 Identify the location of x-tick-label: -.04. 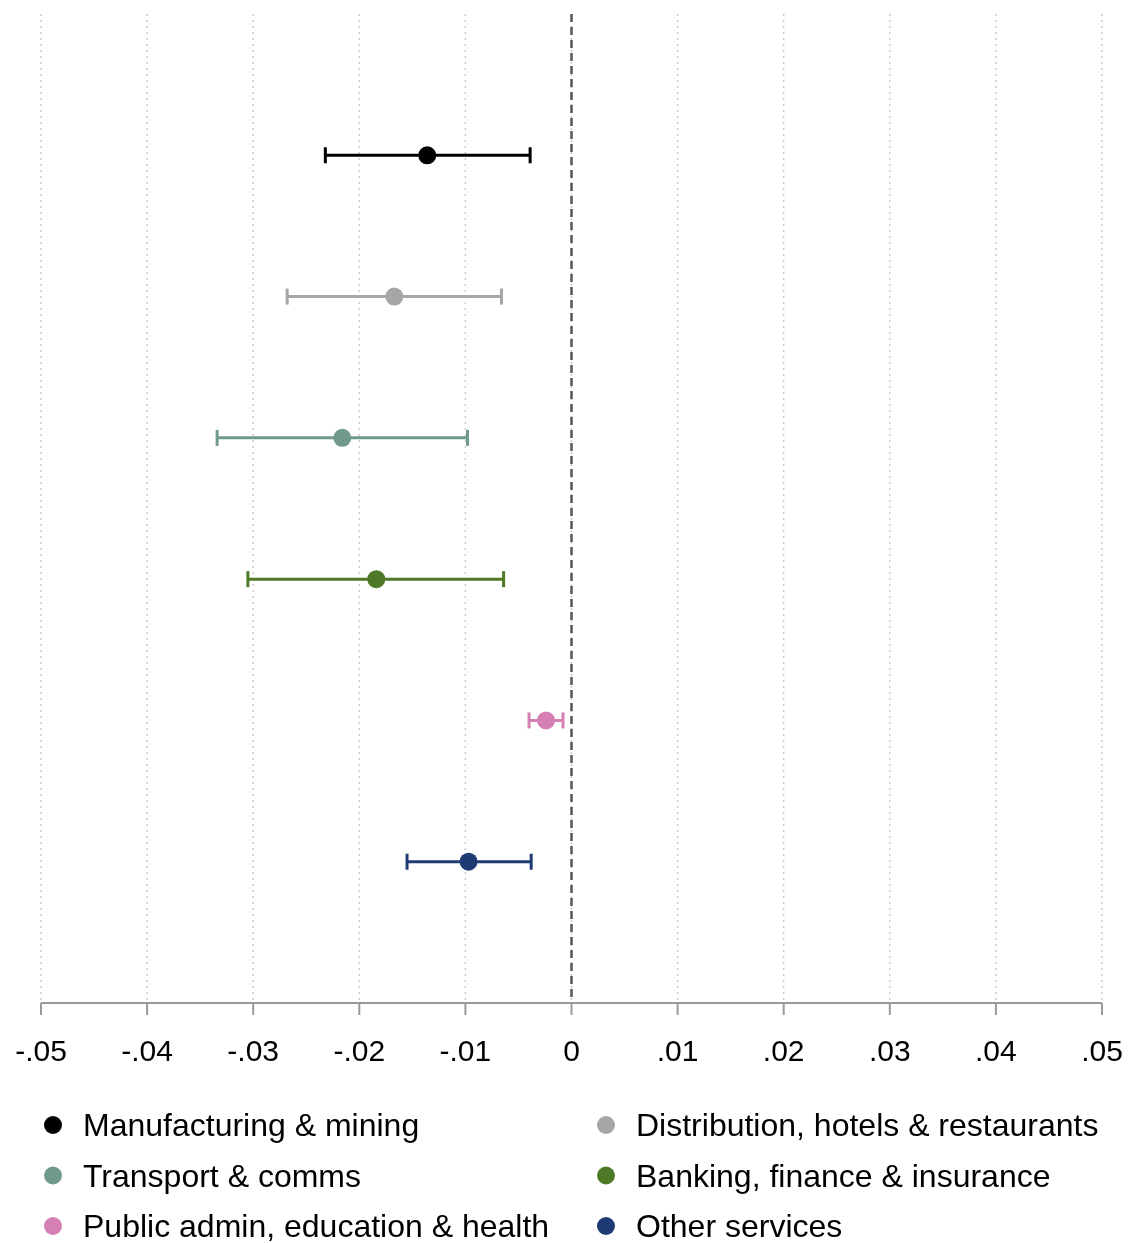
(147, 1050).